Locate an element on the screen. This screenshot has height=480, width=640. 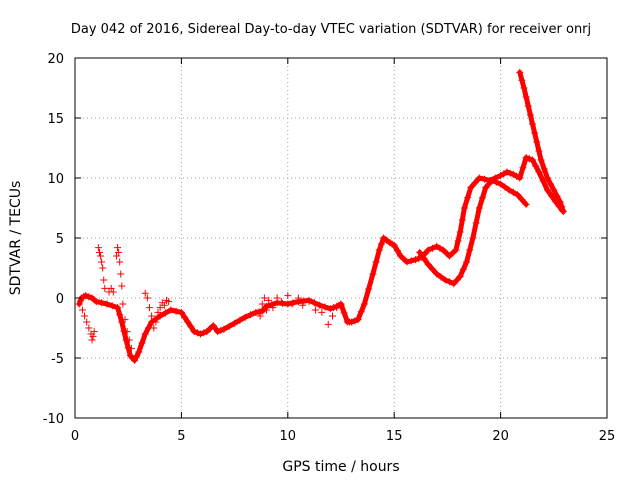
x-axis-label: GPS time / hours is located at coordinates (340, 467).